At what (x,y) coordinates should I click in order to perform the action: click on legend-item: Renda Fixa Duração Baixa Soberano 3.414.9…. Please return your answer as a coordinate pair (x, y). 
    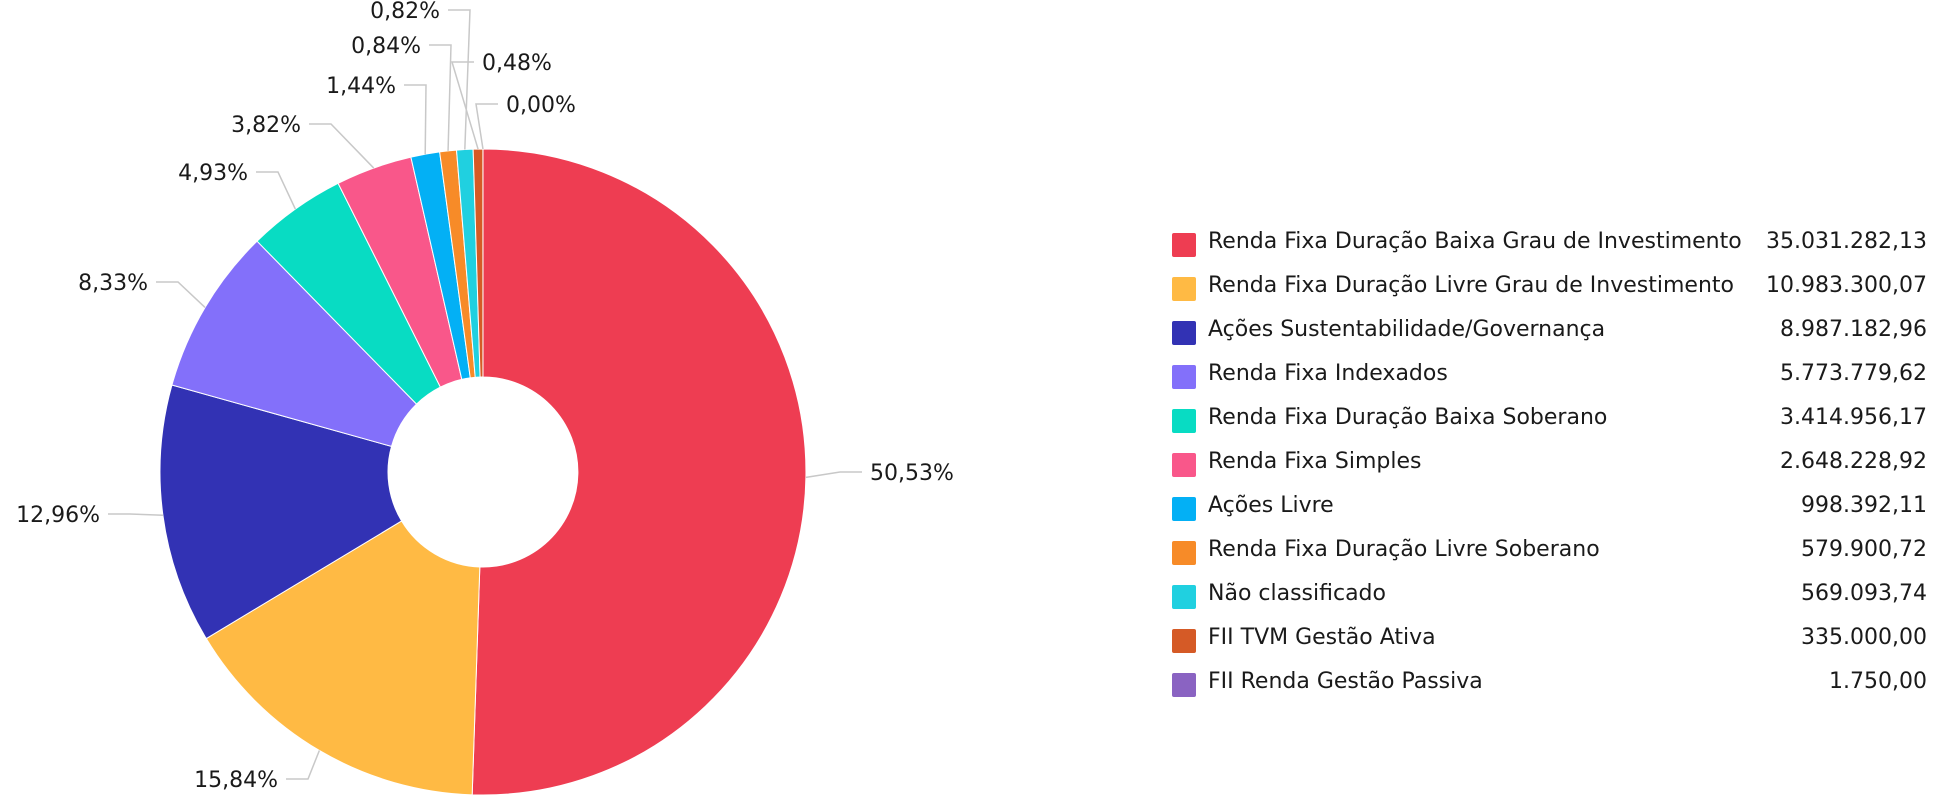
    Looking at the image, I should click on (1549, 424).